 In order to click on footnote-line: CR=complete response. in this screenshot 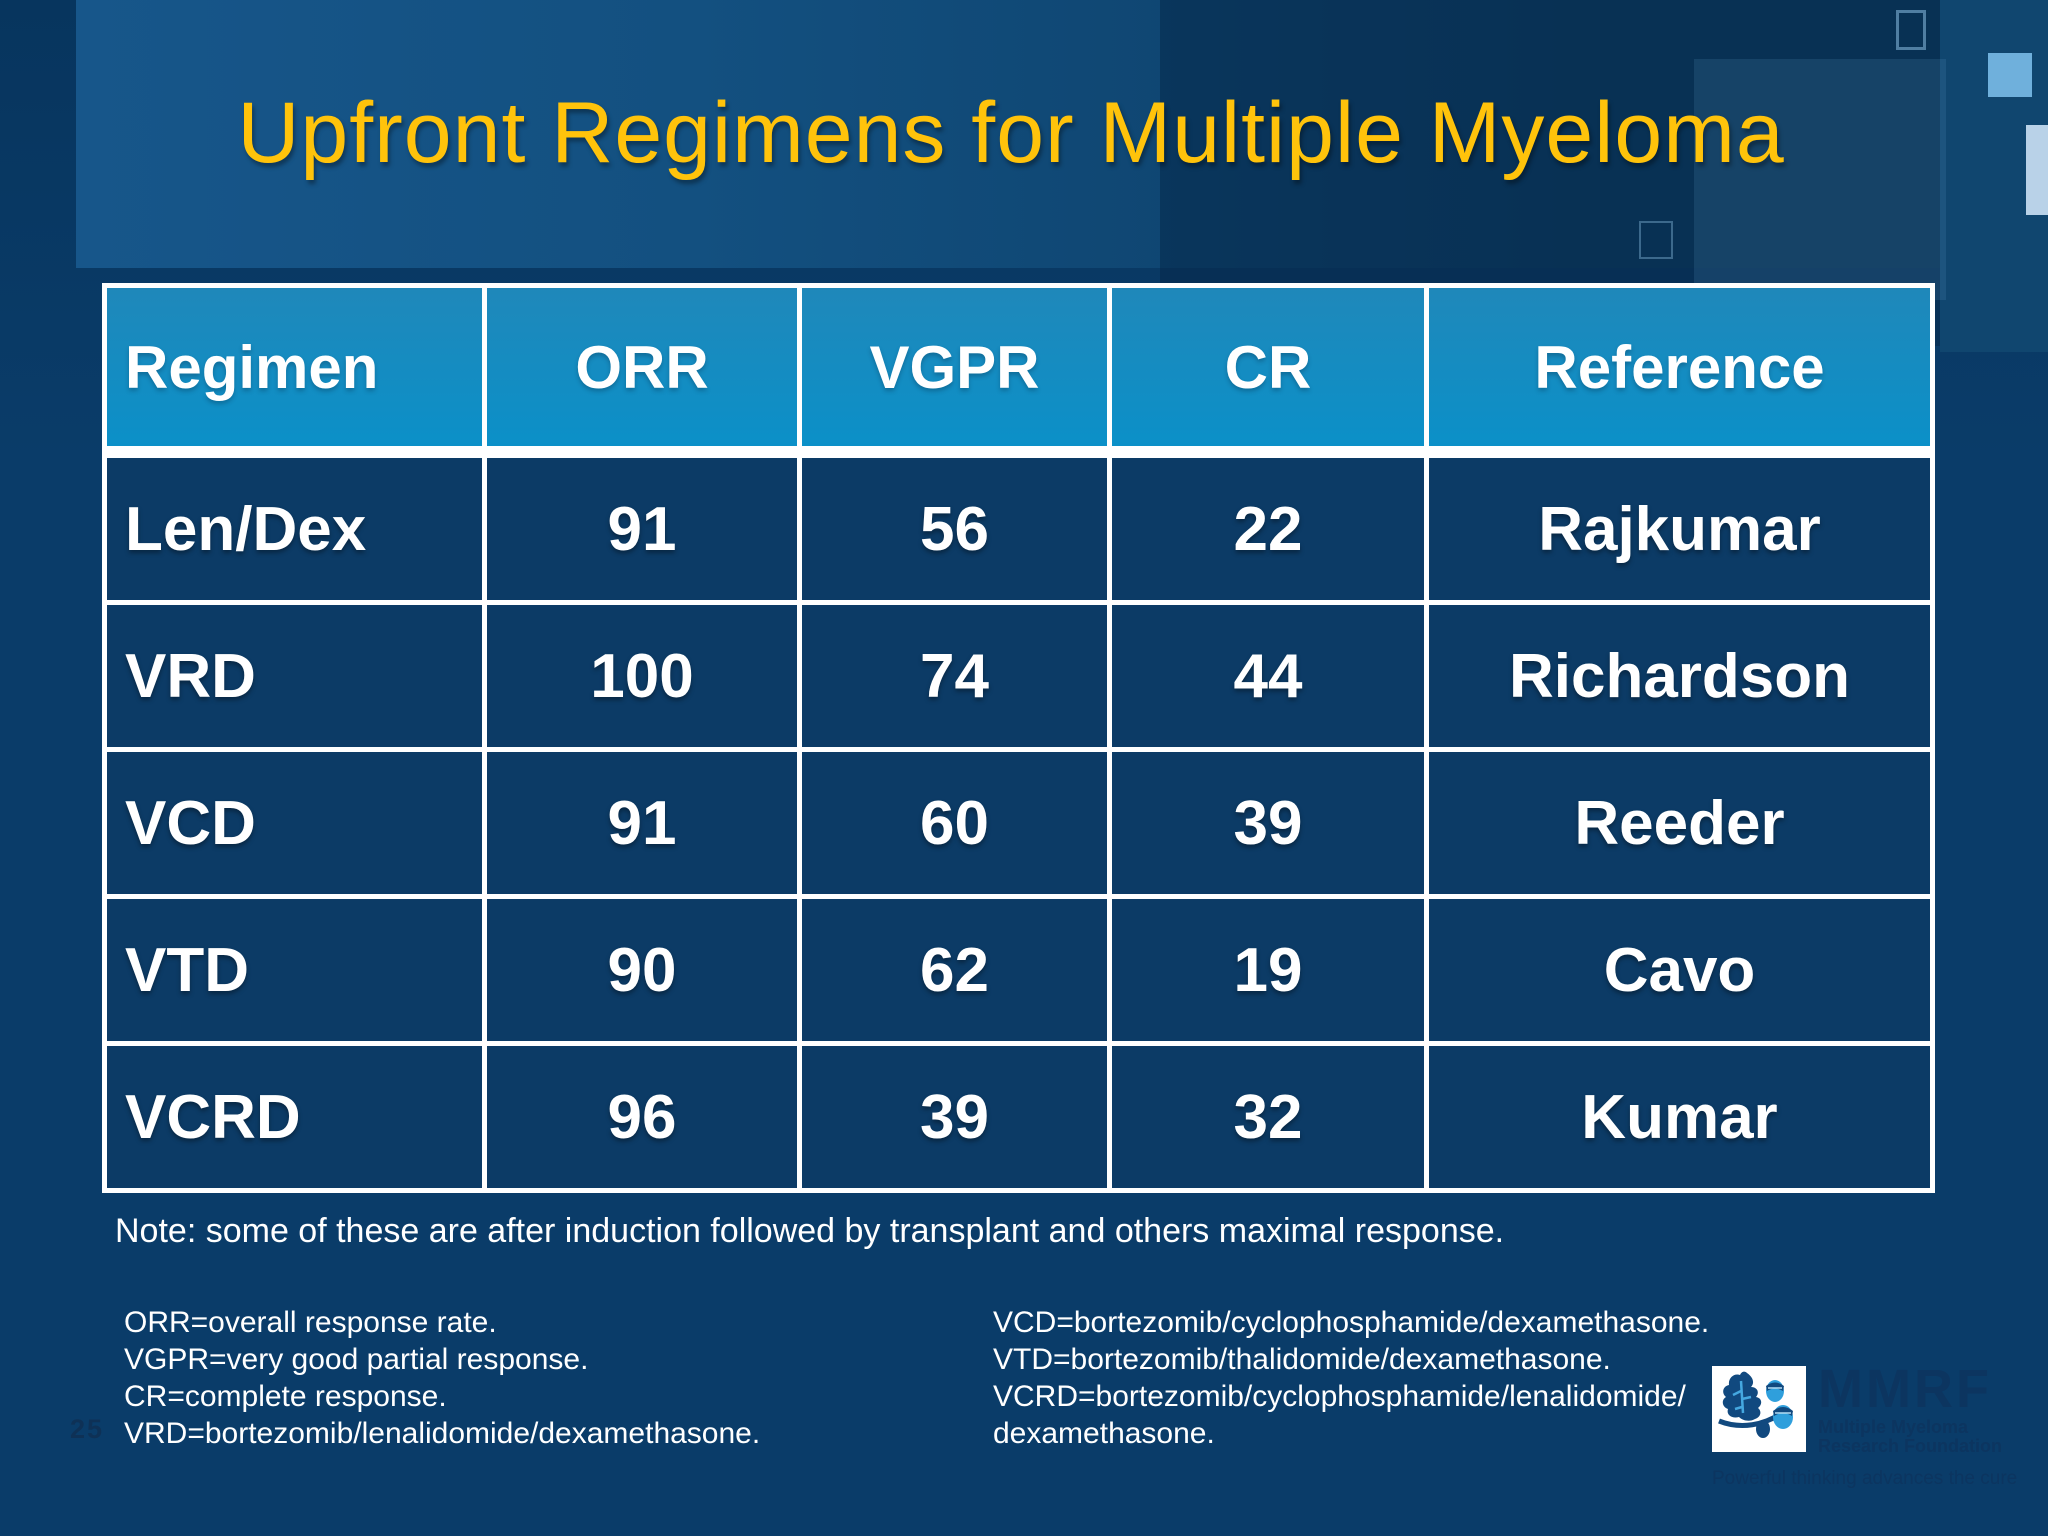, I will do `click(285, 1396)`.